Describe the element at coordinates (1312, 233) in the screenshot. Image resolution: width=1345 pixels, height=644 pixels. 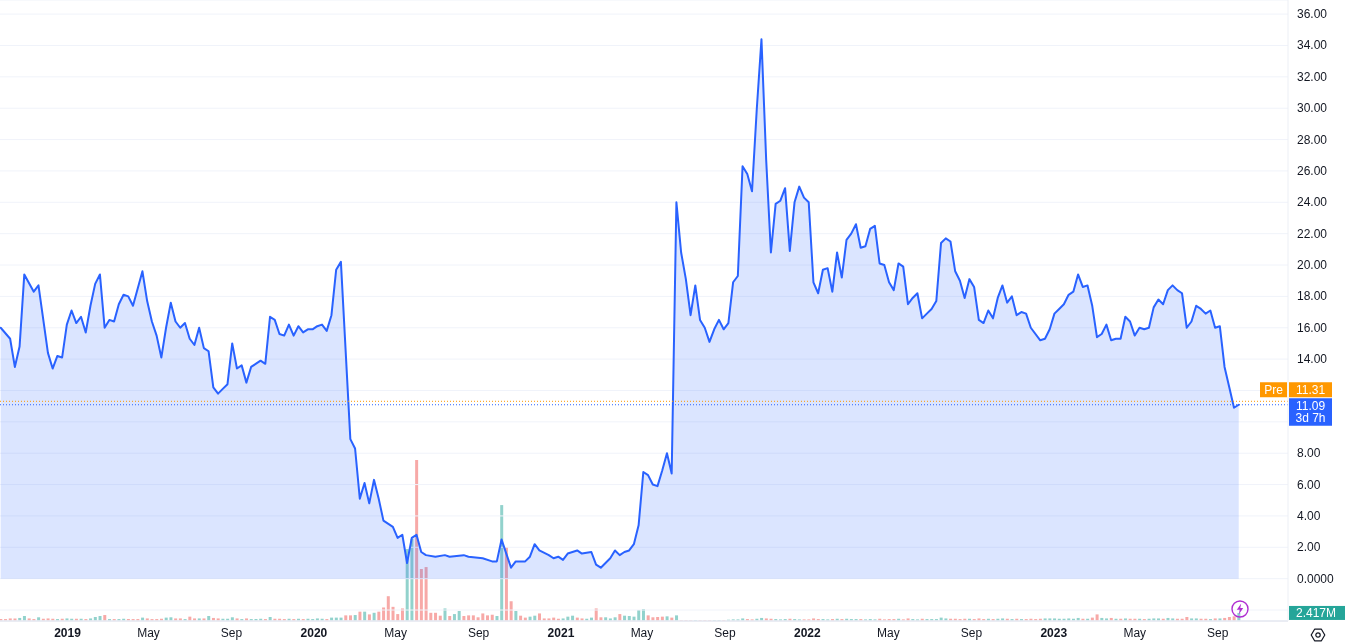
I see `y-tick-label: 22.00` at that location.